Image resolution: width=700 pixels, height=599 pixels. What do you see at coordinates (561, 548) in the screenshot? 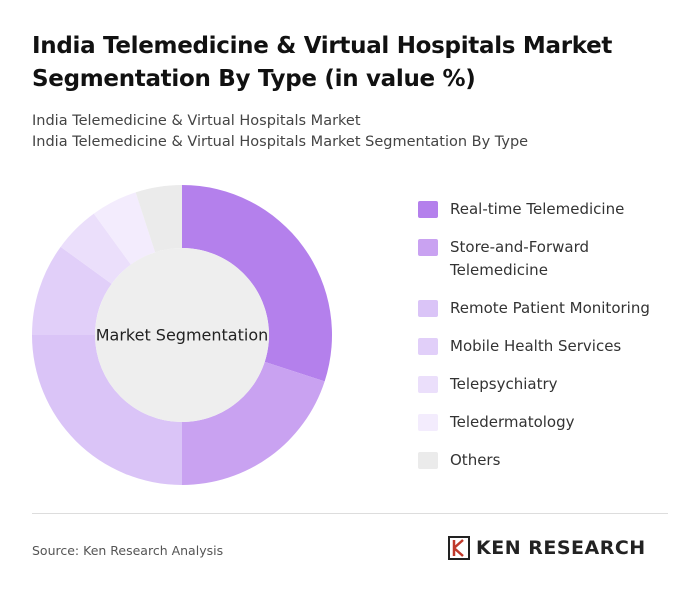
I see `logo-text: KEN RESEARCH` at bounding box center [561, 548].